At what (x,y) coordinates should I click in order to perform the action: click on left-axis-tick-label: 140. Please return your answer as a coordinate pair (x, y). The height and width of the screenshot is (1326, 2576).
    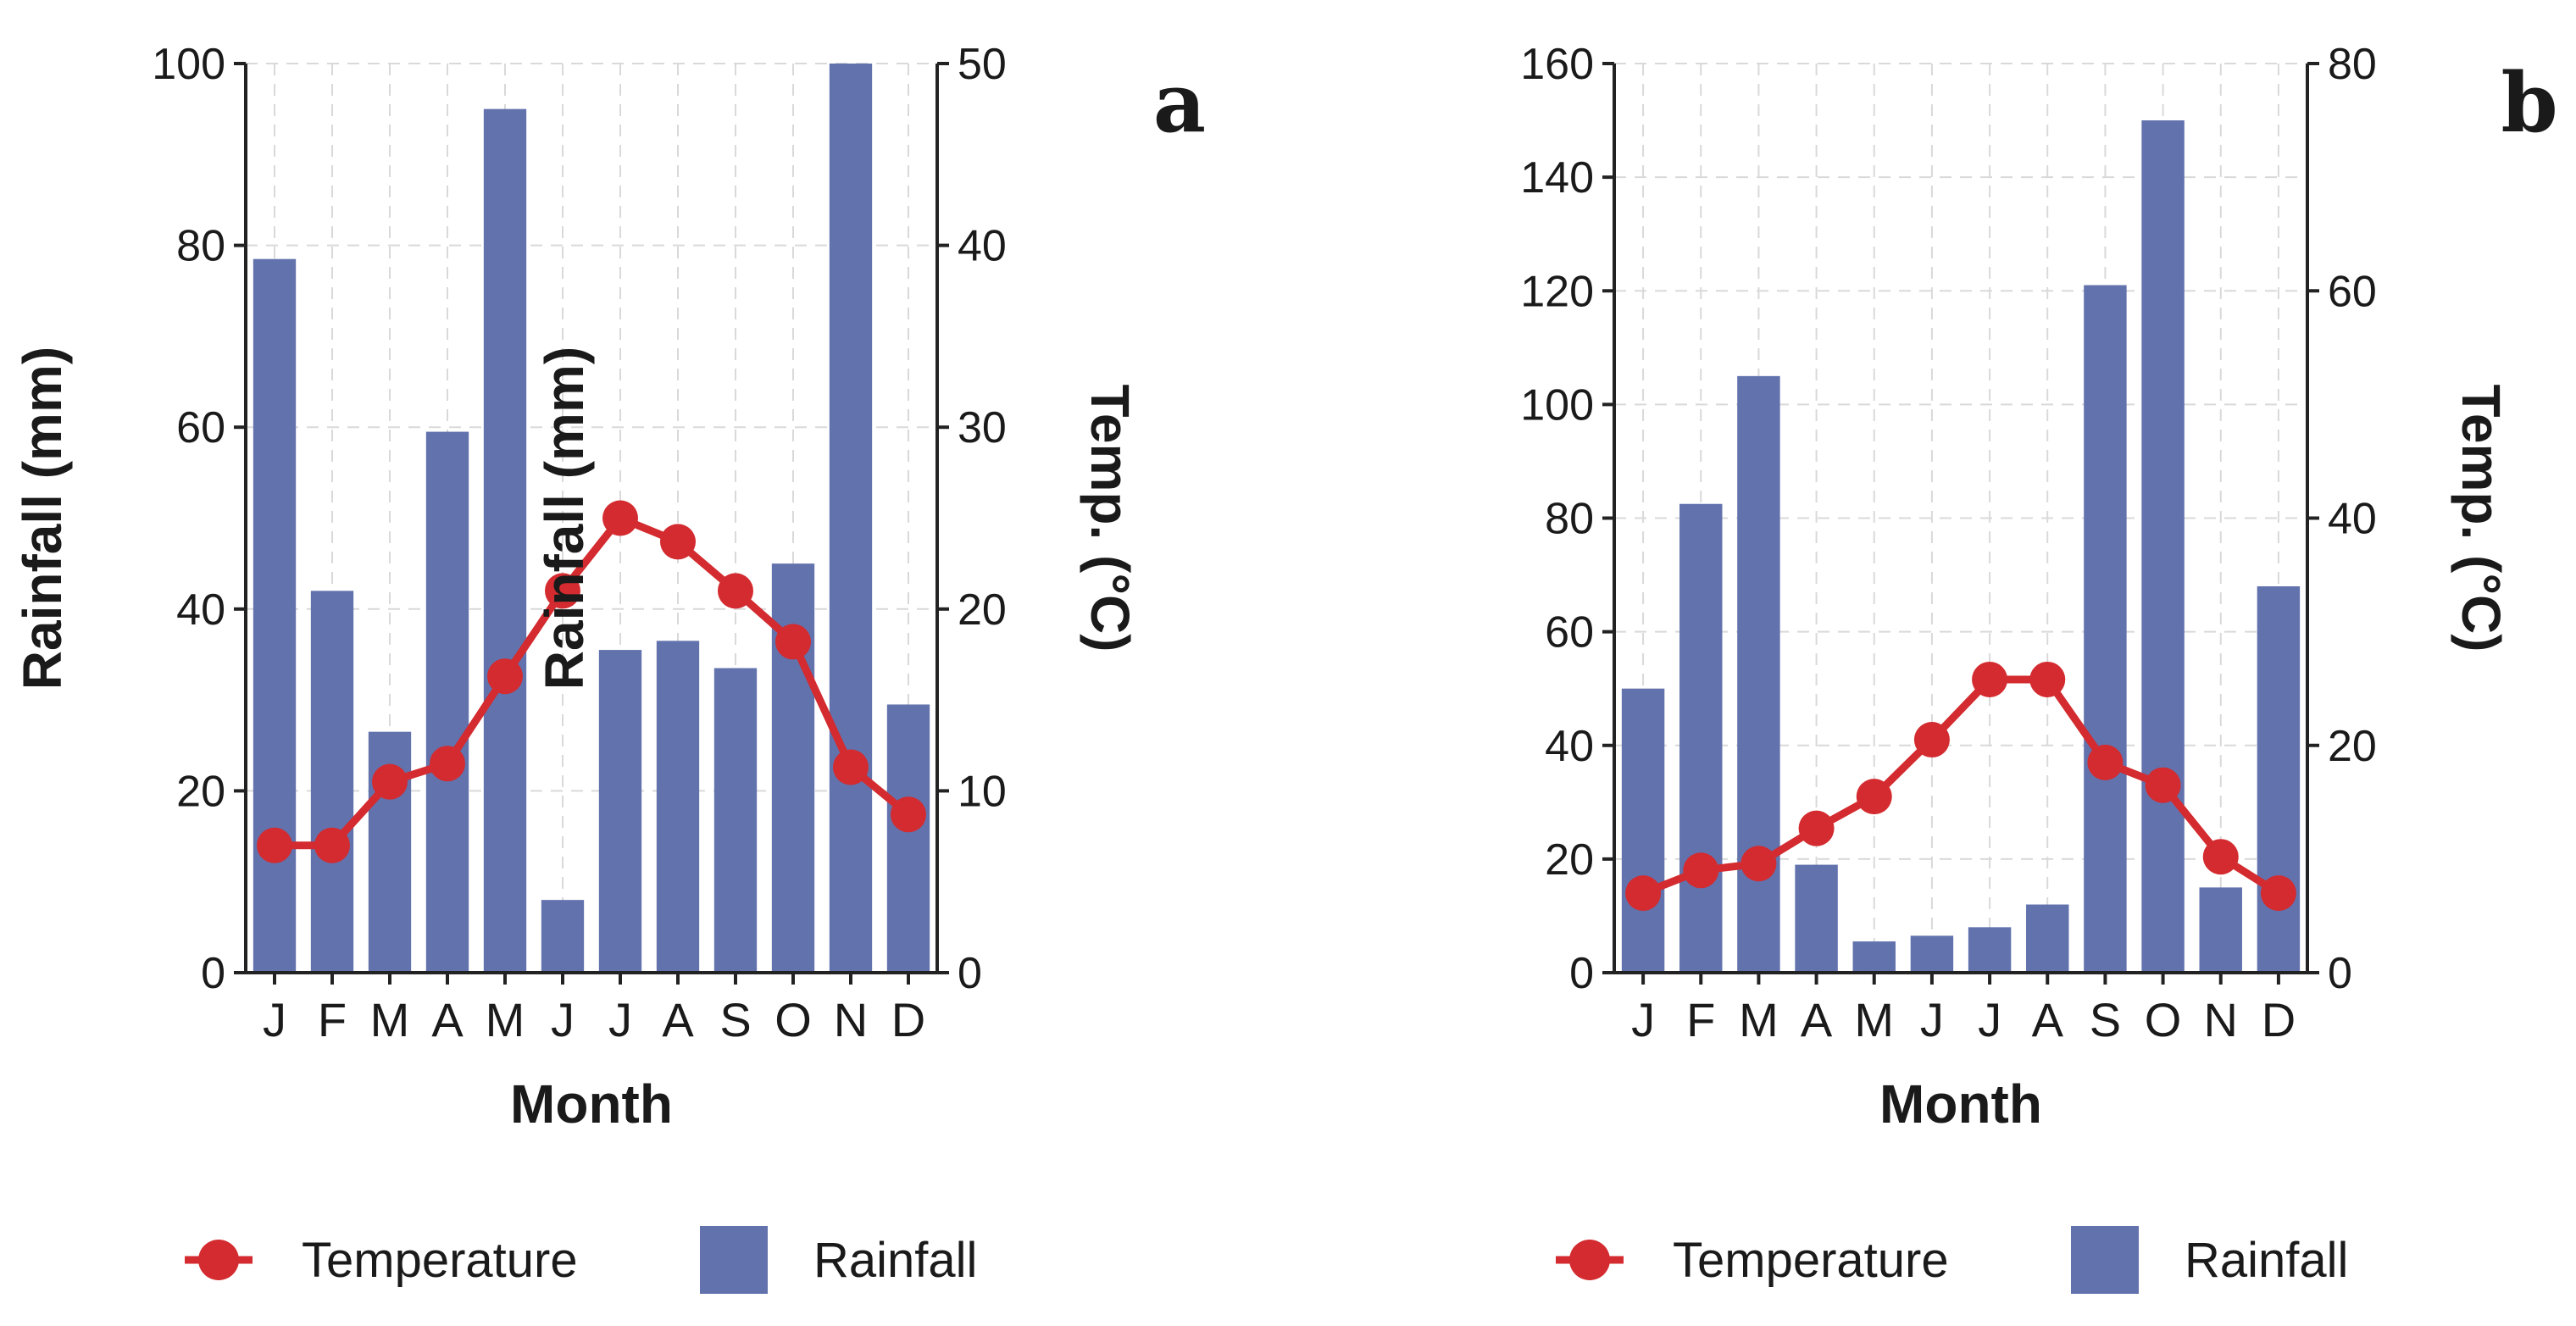
    Looking at the image, I should click on (1557, 178).